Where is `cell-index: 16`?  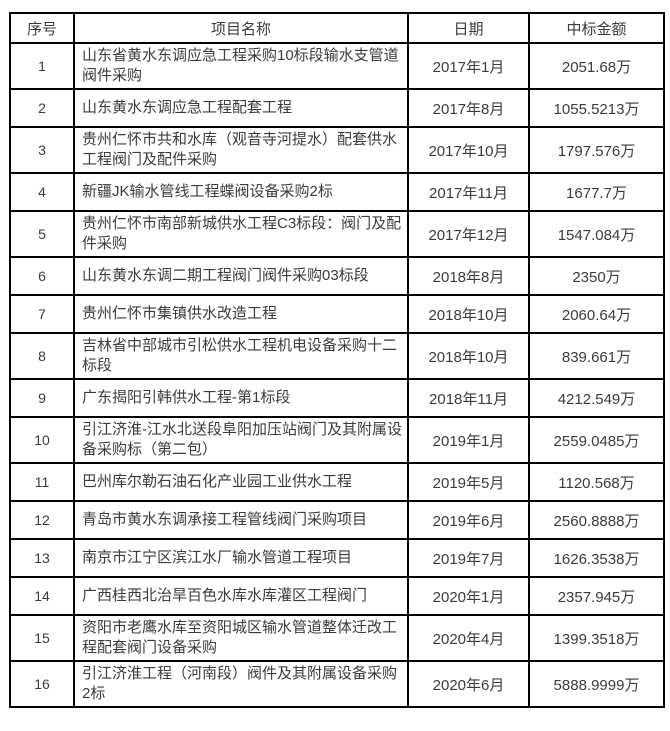
cell-index: 16 is located at coordinates (42, 684).